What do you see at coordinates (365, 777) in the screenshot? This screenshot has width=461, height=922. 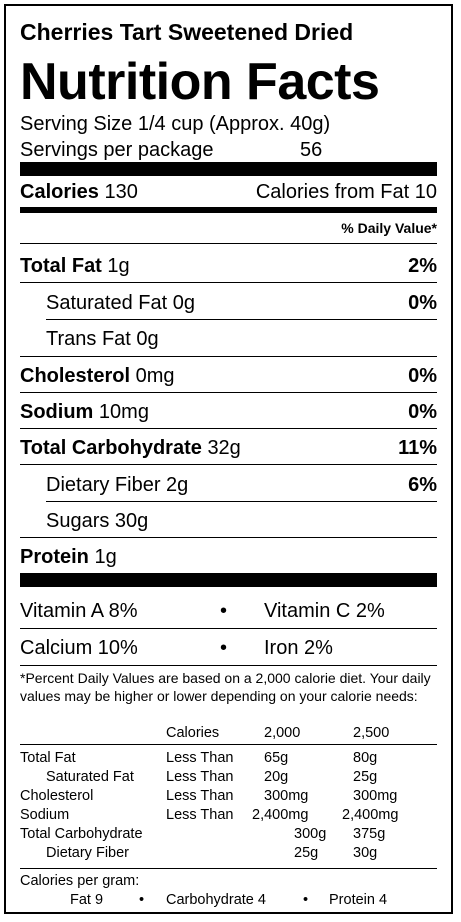 I see `ref-v2: 25g` at bounding box center [365, 777].